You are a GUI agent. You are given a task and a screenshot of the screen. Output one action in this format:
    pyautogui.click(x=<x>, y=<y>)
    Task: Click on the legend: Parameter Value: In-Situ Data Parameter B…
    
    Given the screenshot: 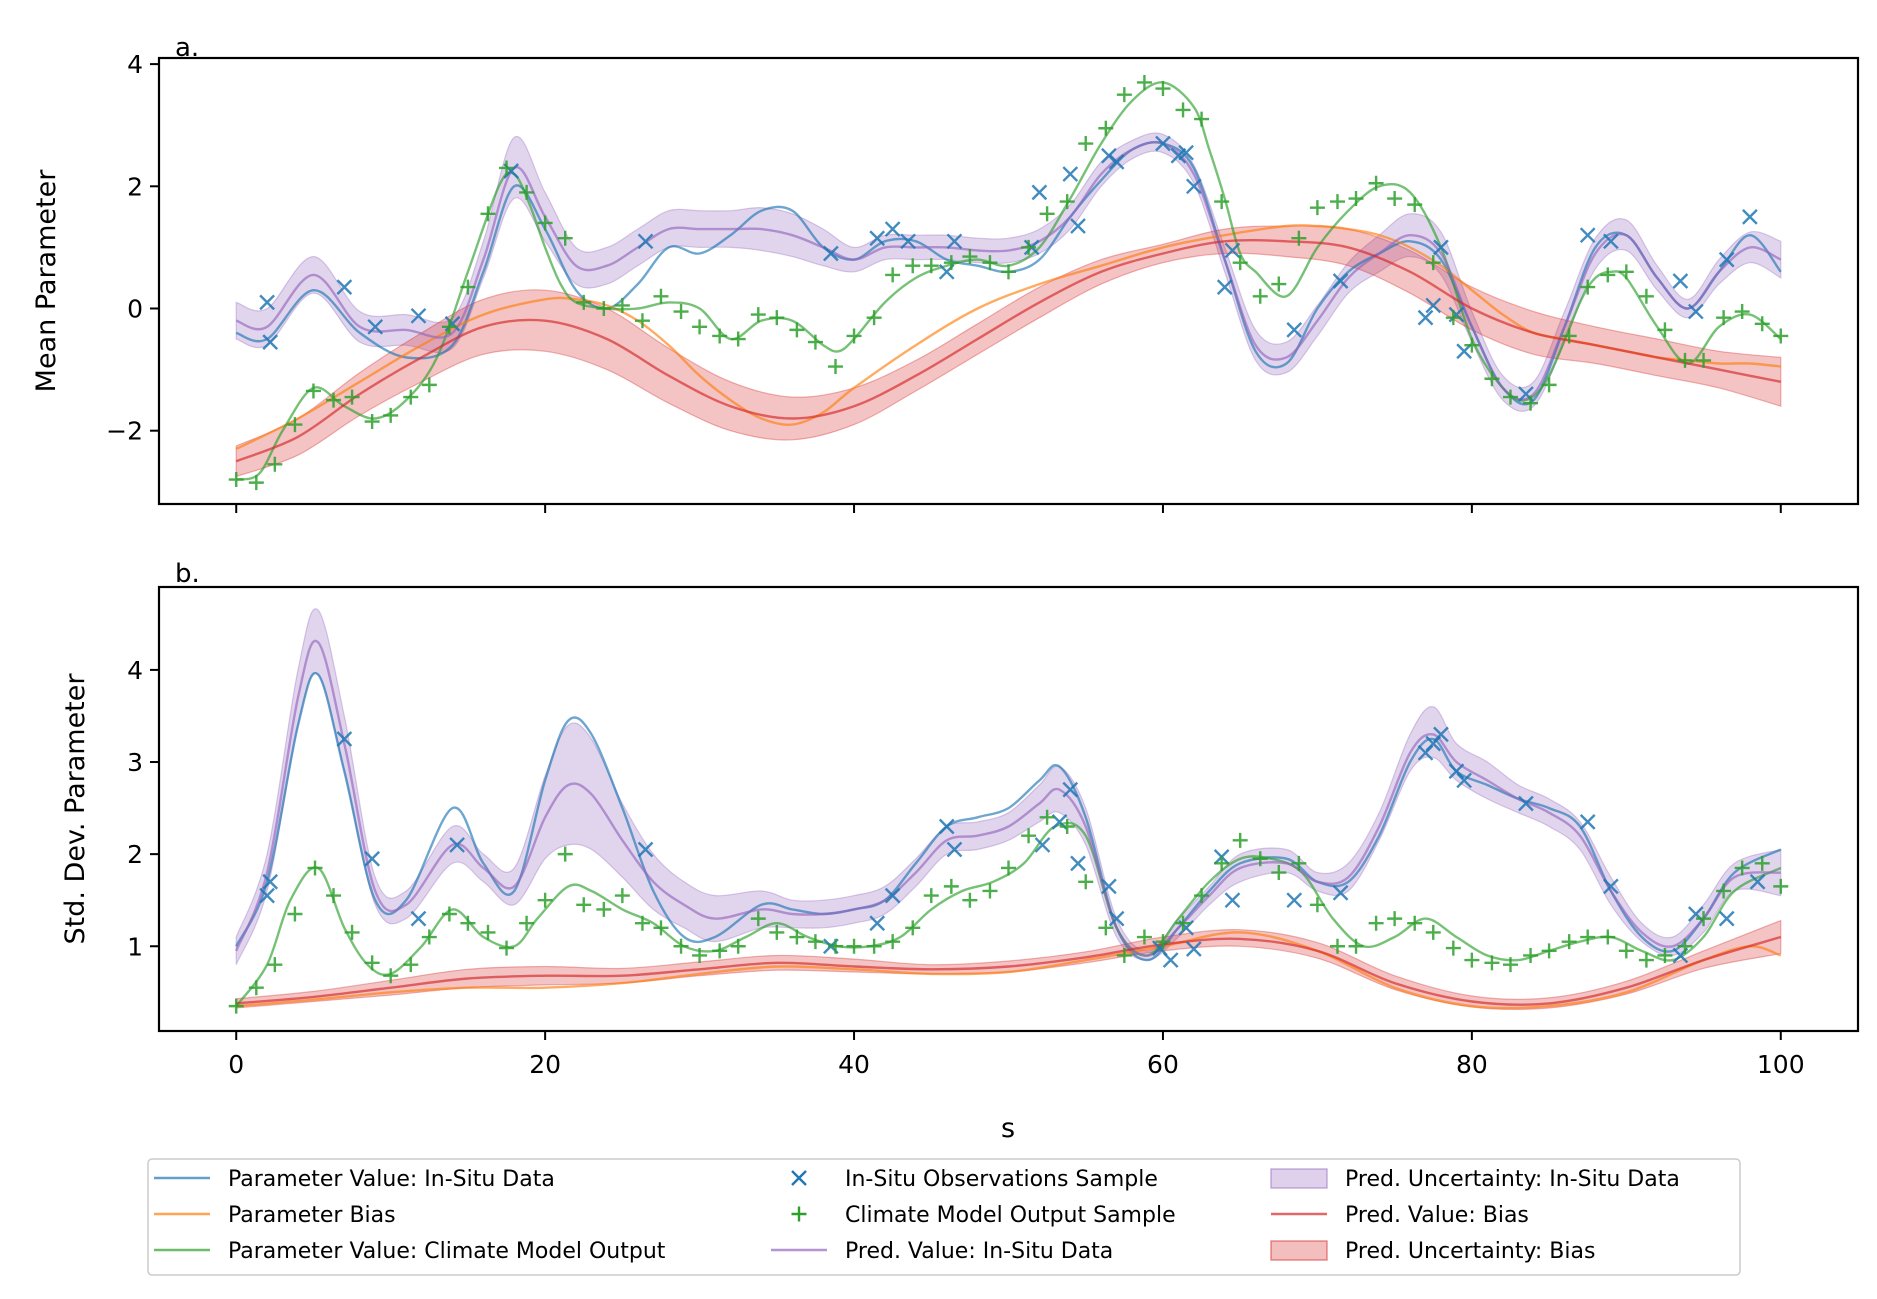 What is the action you would take?
    pyautogui.click(x=944, y=1217)
    